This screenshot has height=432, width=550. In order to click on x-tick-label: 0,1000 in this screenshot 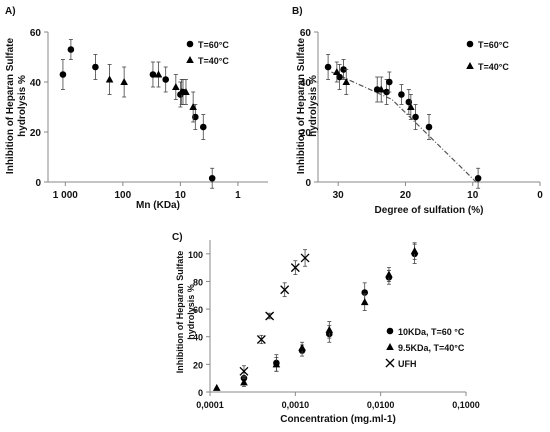, I will do `click(466, 405)`.